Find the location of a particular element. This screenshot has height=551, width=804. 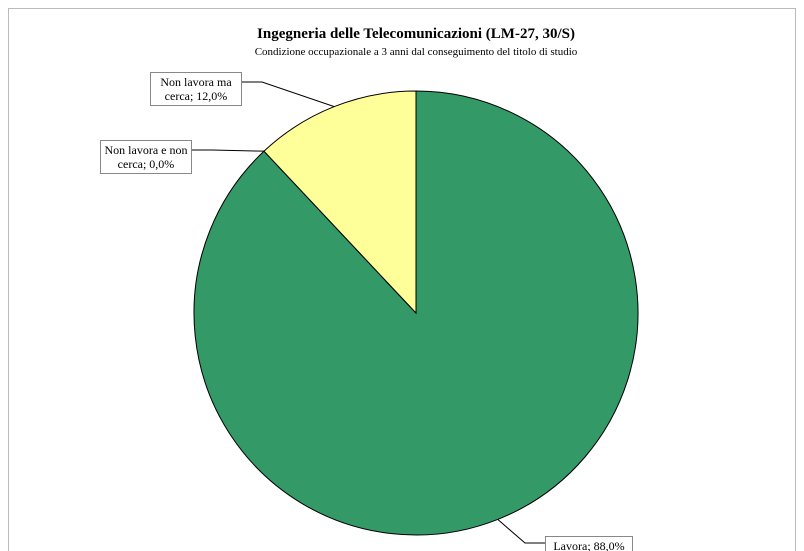

data-label: Non lavora e non cerca; 0,0% is located at coordinates (146, 157).